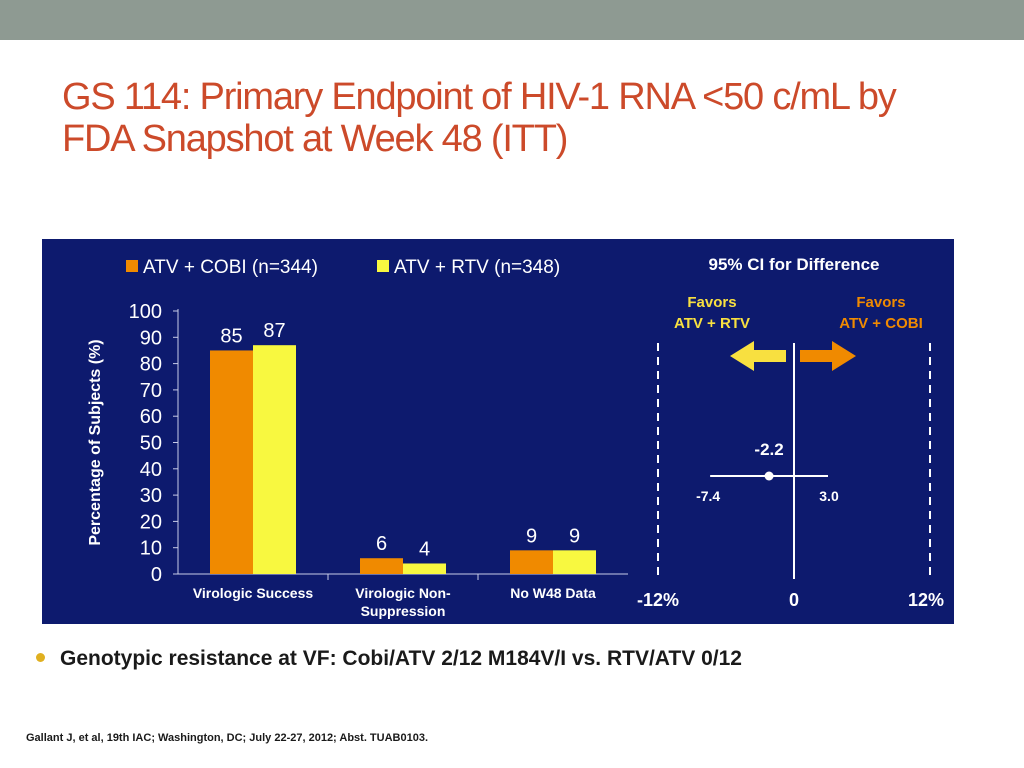  Describe the element at coordinates (794, 264) in the screenshot. I see `ci-title: 95% CI for Difference` at that location.